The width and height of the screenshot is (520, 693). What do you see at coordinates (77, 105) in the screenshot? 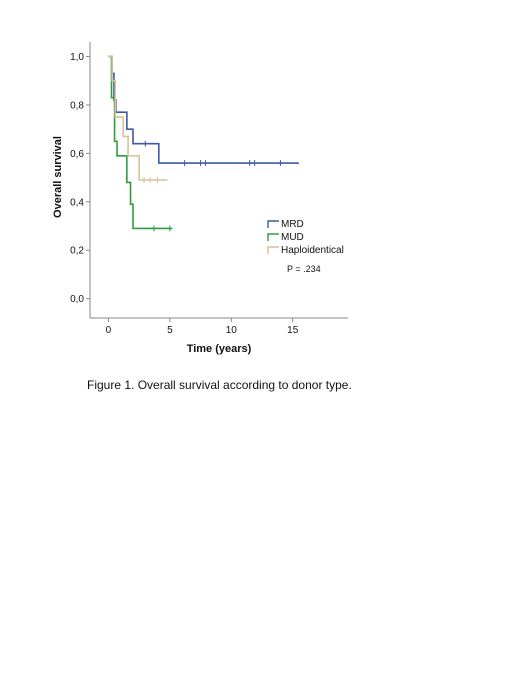
I see `y-tick-label: 0,8` at bounding box center [77, 105].